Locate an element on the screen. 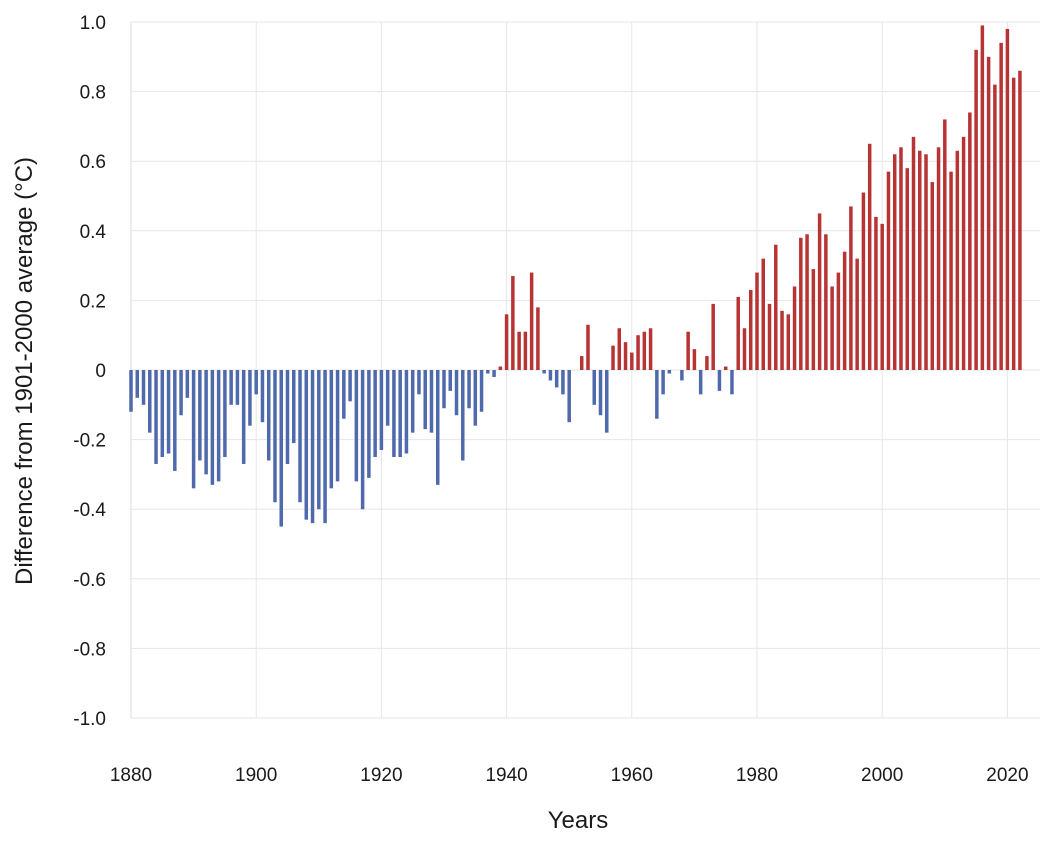 The width and height of the screenshot is (1046, 853). x-tick-labels: 1880 1900 1920 1940 1960 1980 2000 2020 is located at coordinates (569, 775).